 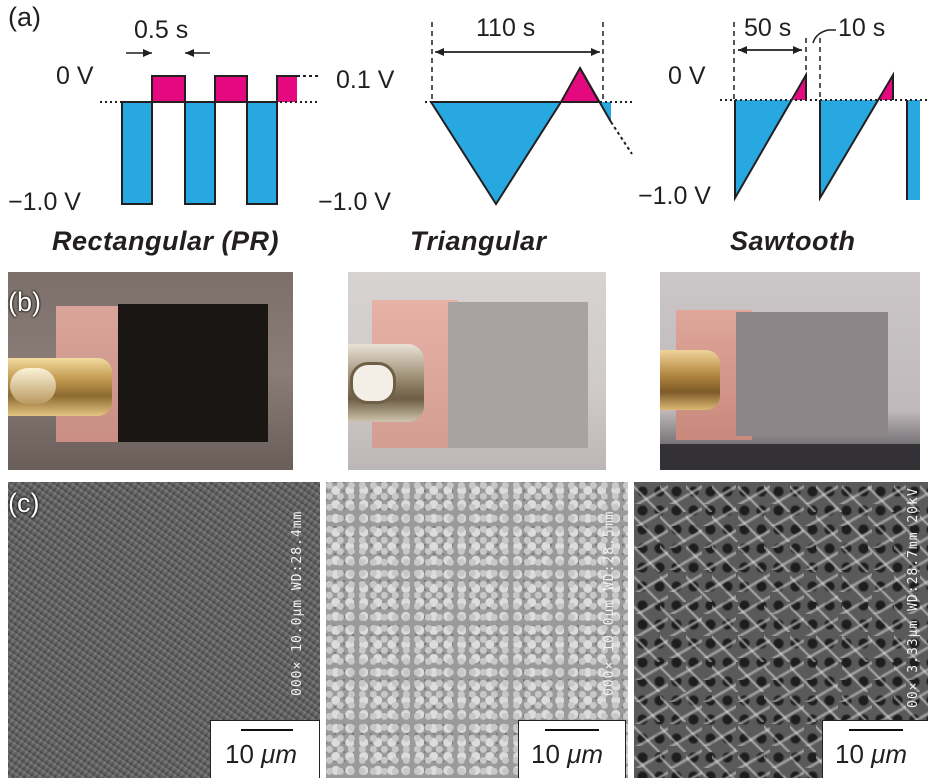 What do you see at coordinates (267, 730) in the screenshot?
I see `scale-bar-rectangular` at bounding box center [267, 730].